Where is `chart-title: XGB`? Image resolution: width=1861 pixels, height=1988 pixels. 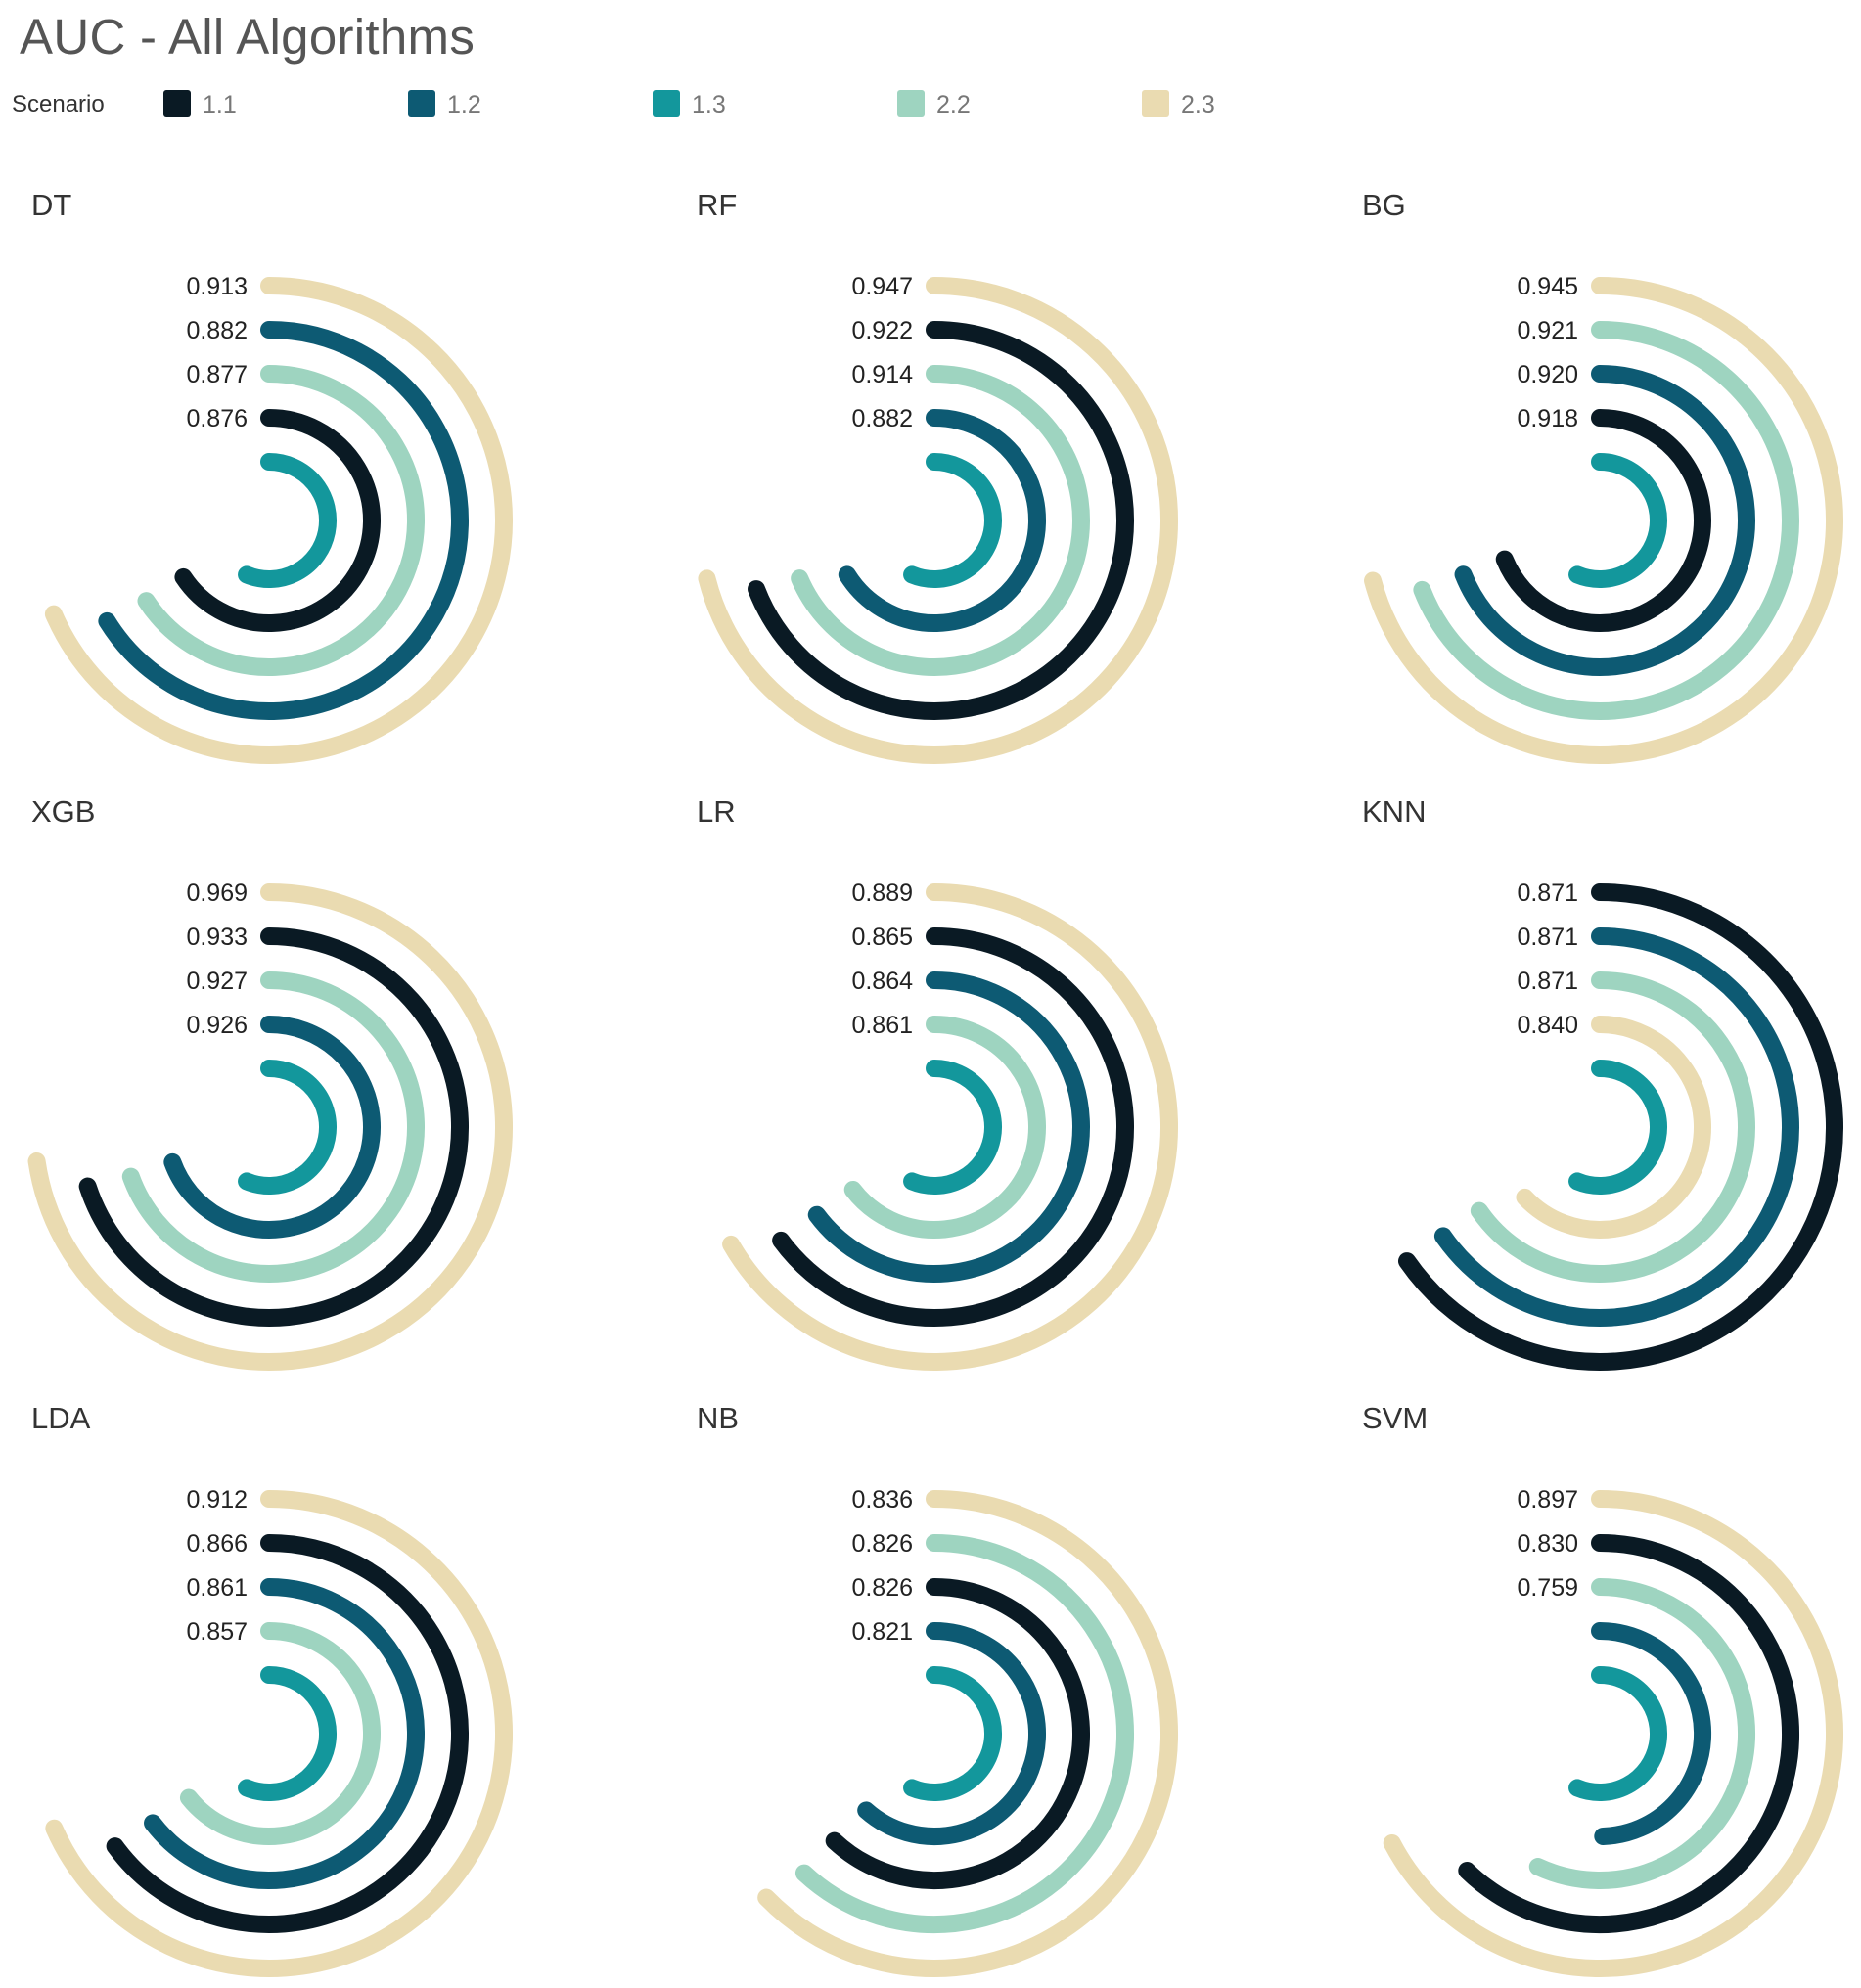
chart-title: XGB is located at coordinates (64, 812).